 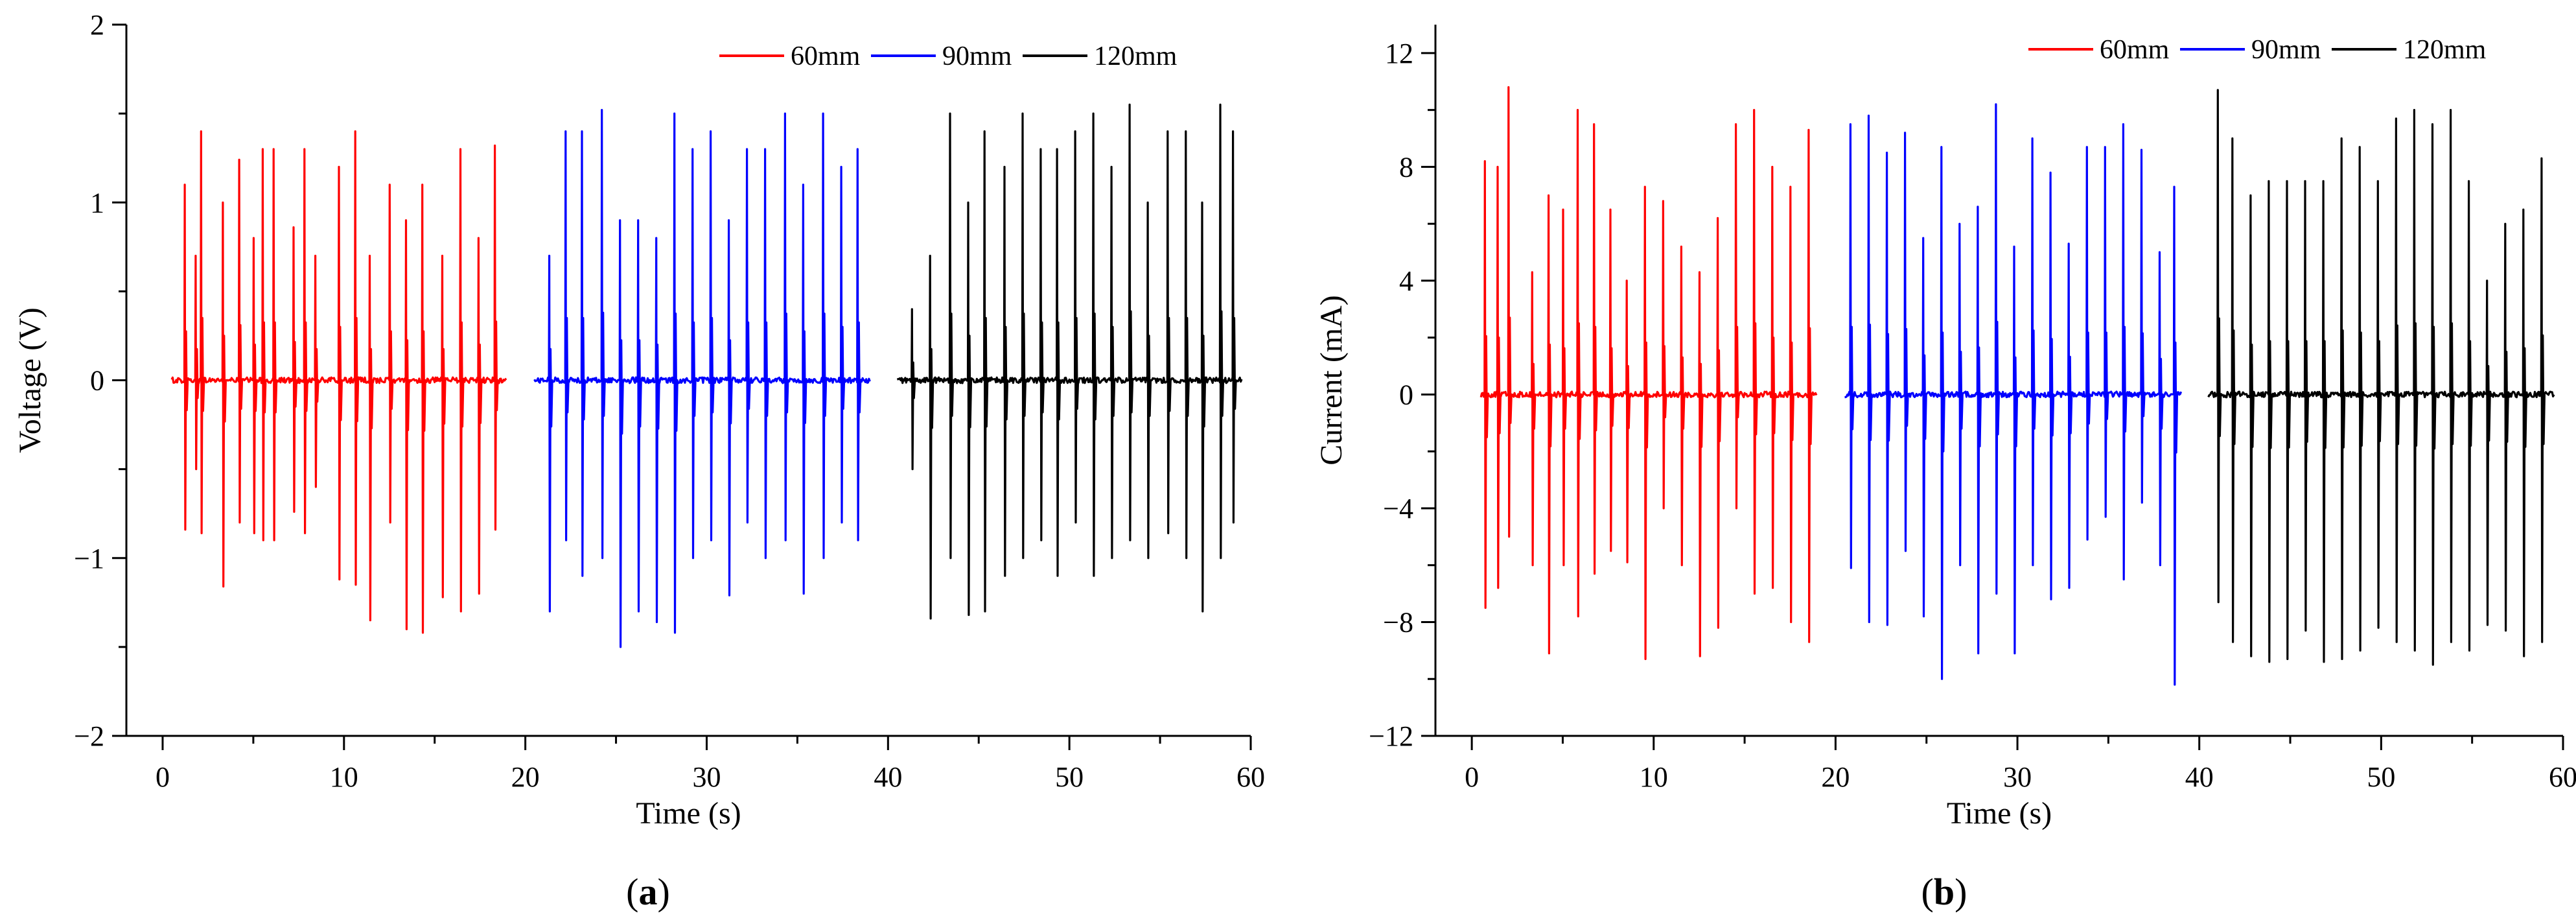 I want to click on y-tick-label: 1, so click(x=97, y=203).